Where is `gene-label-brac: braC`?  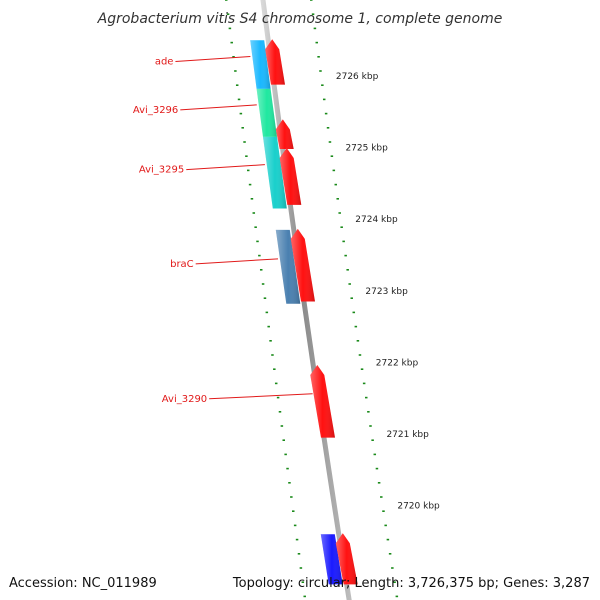
gene-label-brac: braC is located at coordinates (182, 264).